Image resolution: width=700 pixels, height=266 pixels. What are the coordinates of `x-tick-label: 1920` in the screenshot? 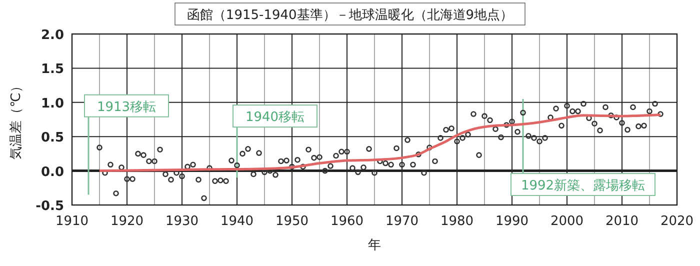 It's located at (127, 221).